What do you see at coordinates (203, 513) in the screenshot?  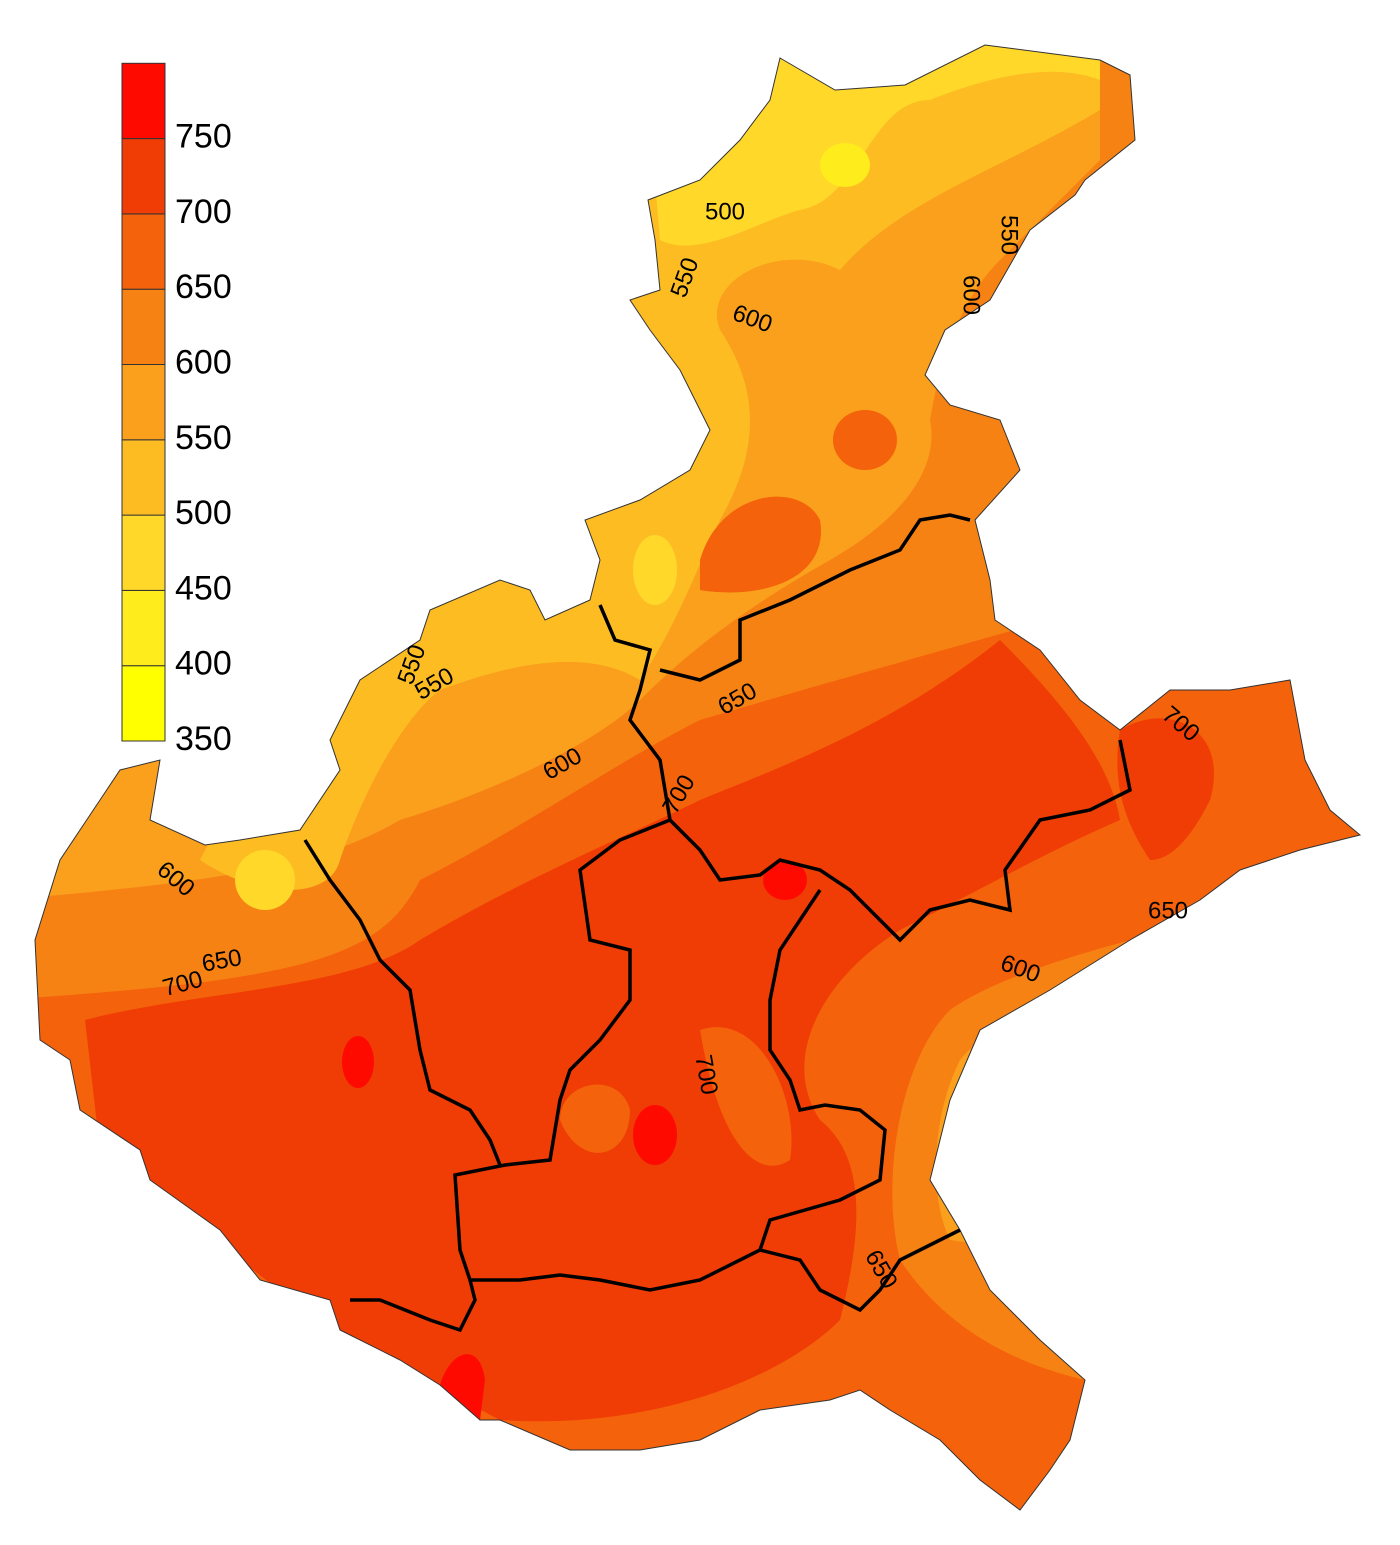 I see `legend-label: 500` at bounding box center [203, 513].